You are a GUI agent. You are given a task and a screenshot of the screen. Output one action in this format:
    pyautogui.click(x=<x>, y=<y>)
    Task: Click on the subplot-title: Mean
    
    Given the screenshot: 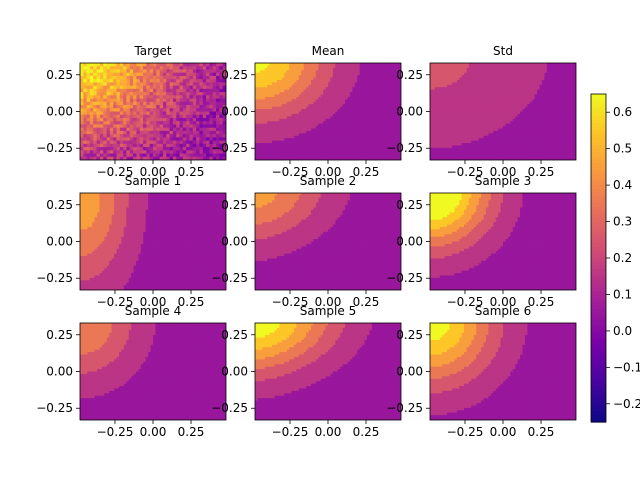 What is the action you would take?
    pyautogui.click(x=328, y=51)
    